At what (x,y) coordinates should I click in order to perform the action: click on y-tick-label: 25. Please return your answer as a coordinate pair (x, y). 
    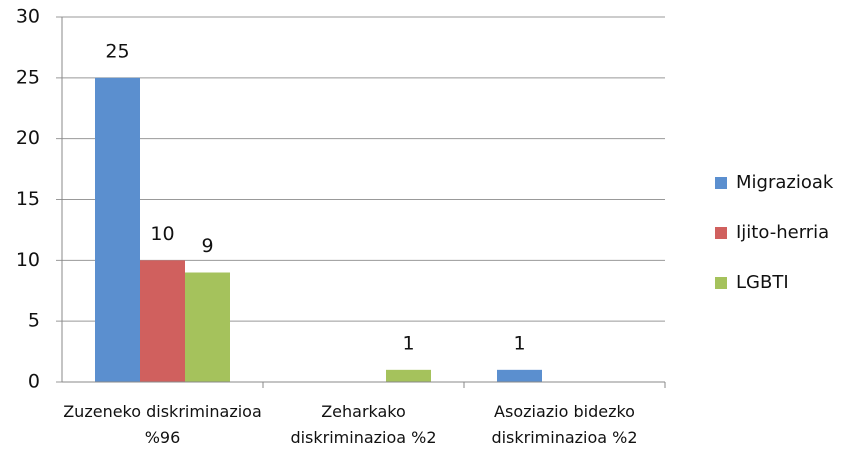
    Looking at the image, I should click on (28, 77).